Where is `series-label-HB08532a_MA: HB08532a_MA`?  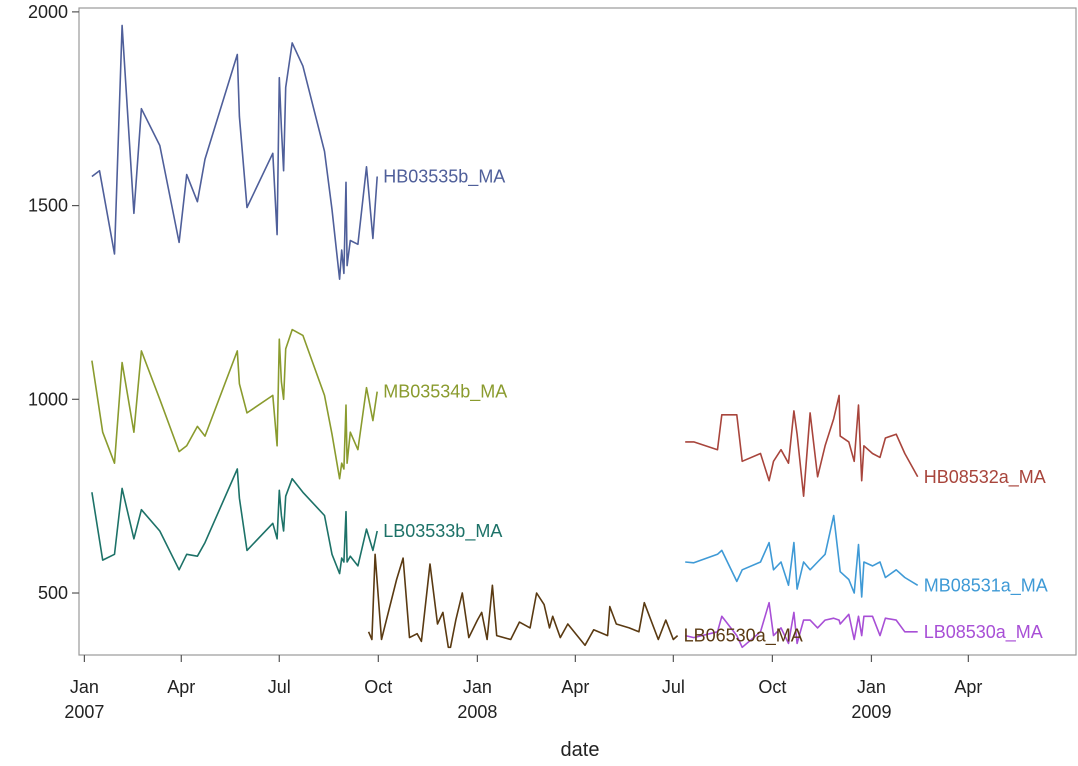 series-label-HB08532a_MA: HB08532a_MA is located at coordinates (985, 477).